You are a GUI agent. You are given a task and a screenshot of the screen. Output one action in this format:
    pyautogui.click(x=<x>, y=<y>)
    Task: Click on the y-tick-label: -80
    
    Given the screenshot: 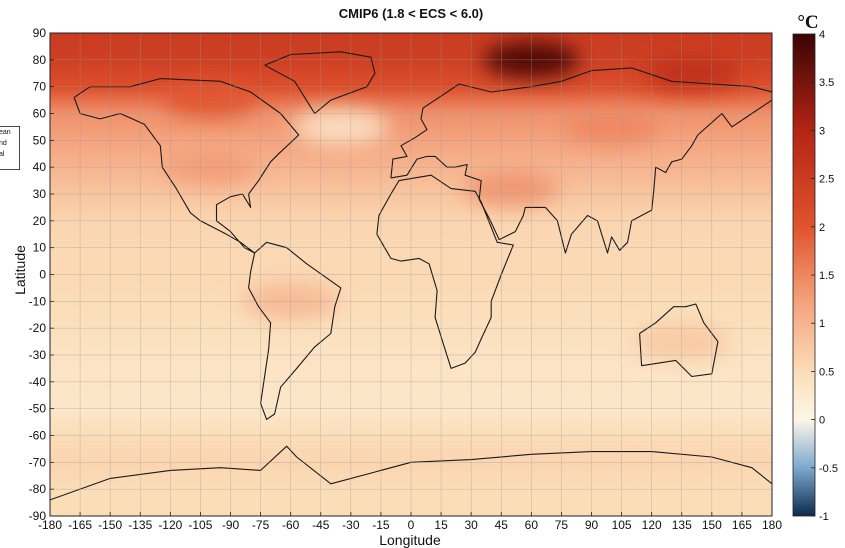 What is the action you would take?
    pyautogui.click(x=38, y=489)
    